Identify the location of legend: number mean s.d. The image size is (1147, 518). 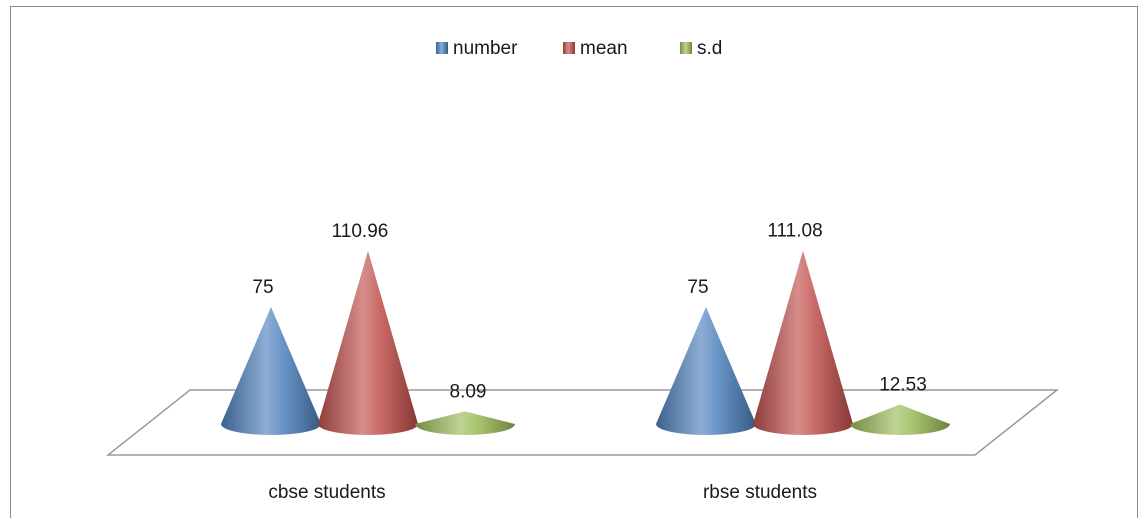
(579, 48).